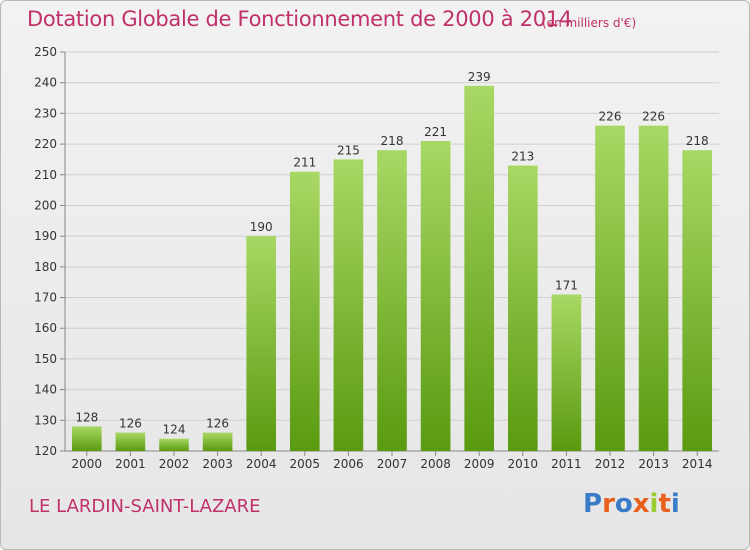  Describe the element at coordinates (86, 438) in the screenshot. I see `bar-2000` at that location.